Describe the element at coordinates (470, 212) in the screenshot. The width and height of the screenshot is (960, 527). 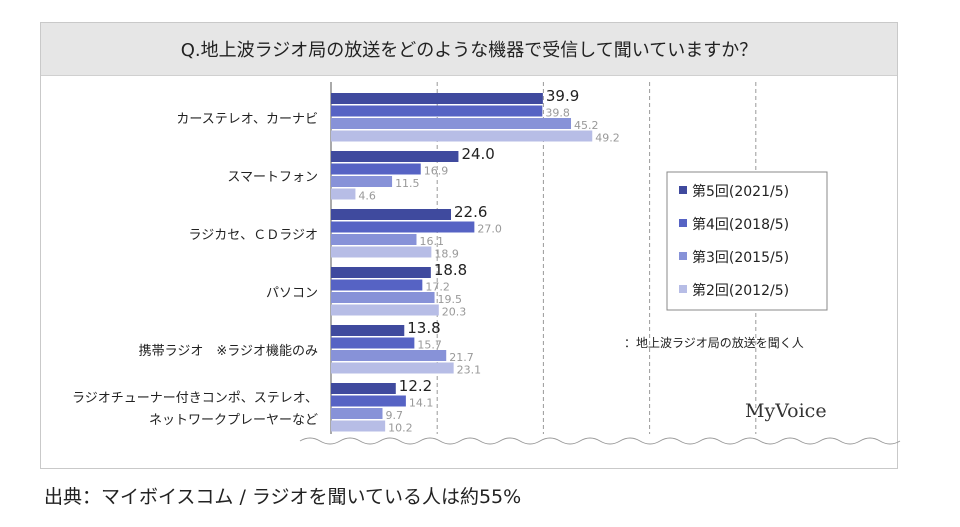
I see `data-label: 22.6` at that location.